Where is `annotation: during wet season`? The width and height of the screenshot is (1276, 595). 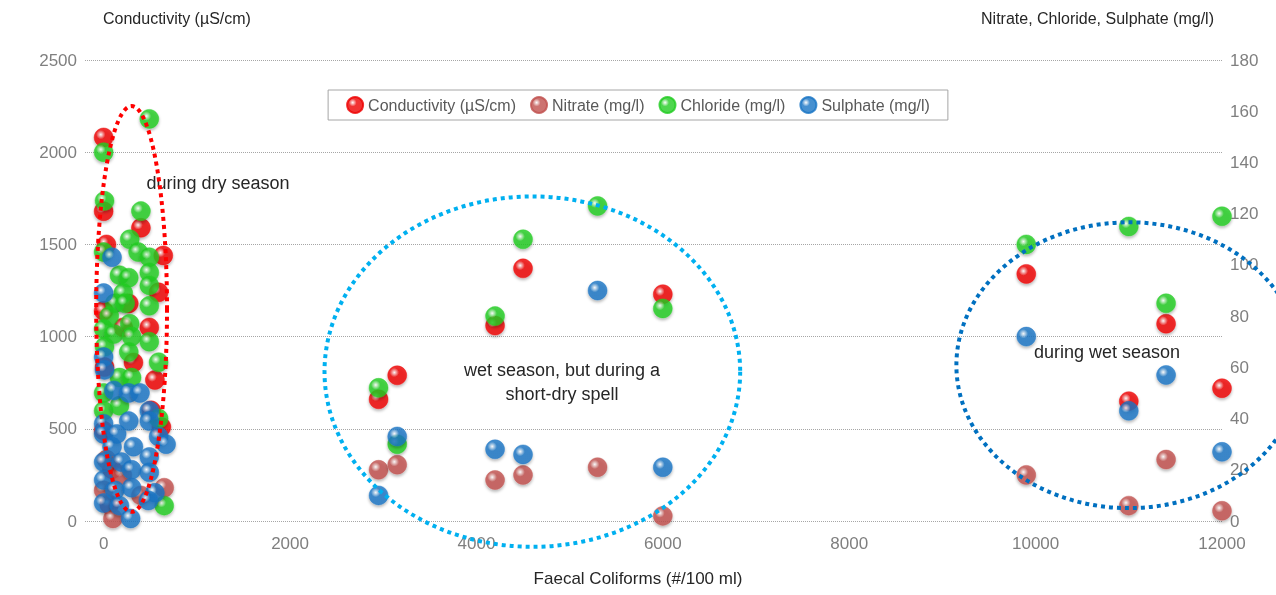
annotation: during wet season is located at coordinates (1107, 352).